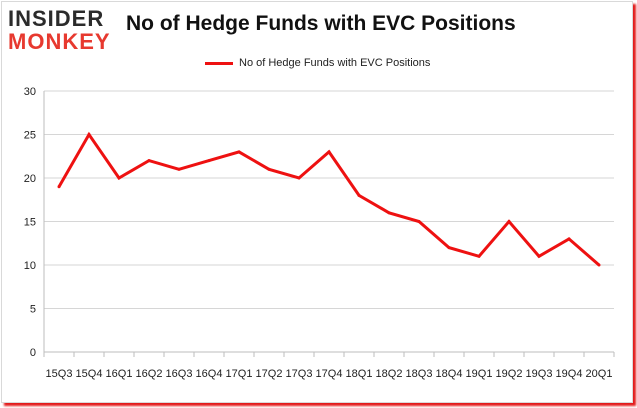  I want to click on chart-legend: No of Hedge Funds with EVC Positions, so click(317, 63).